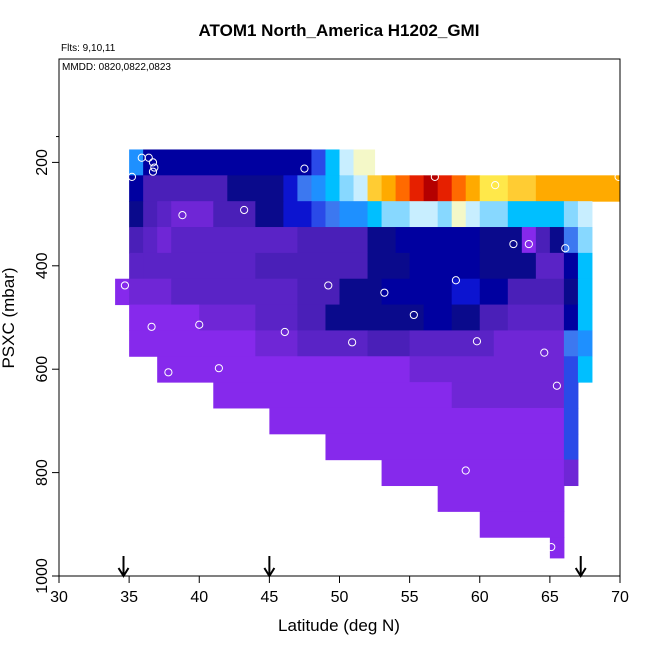  Describe the element at coordinates (269, 597) in the screenshot. I see `x-tick-label-3: 45` at that location.